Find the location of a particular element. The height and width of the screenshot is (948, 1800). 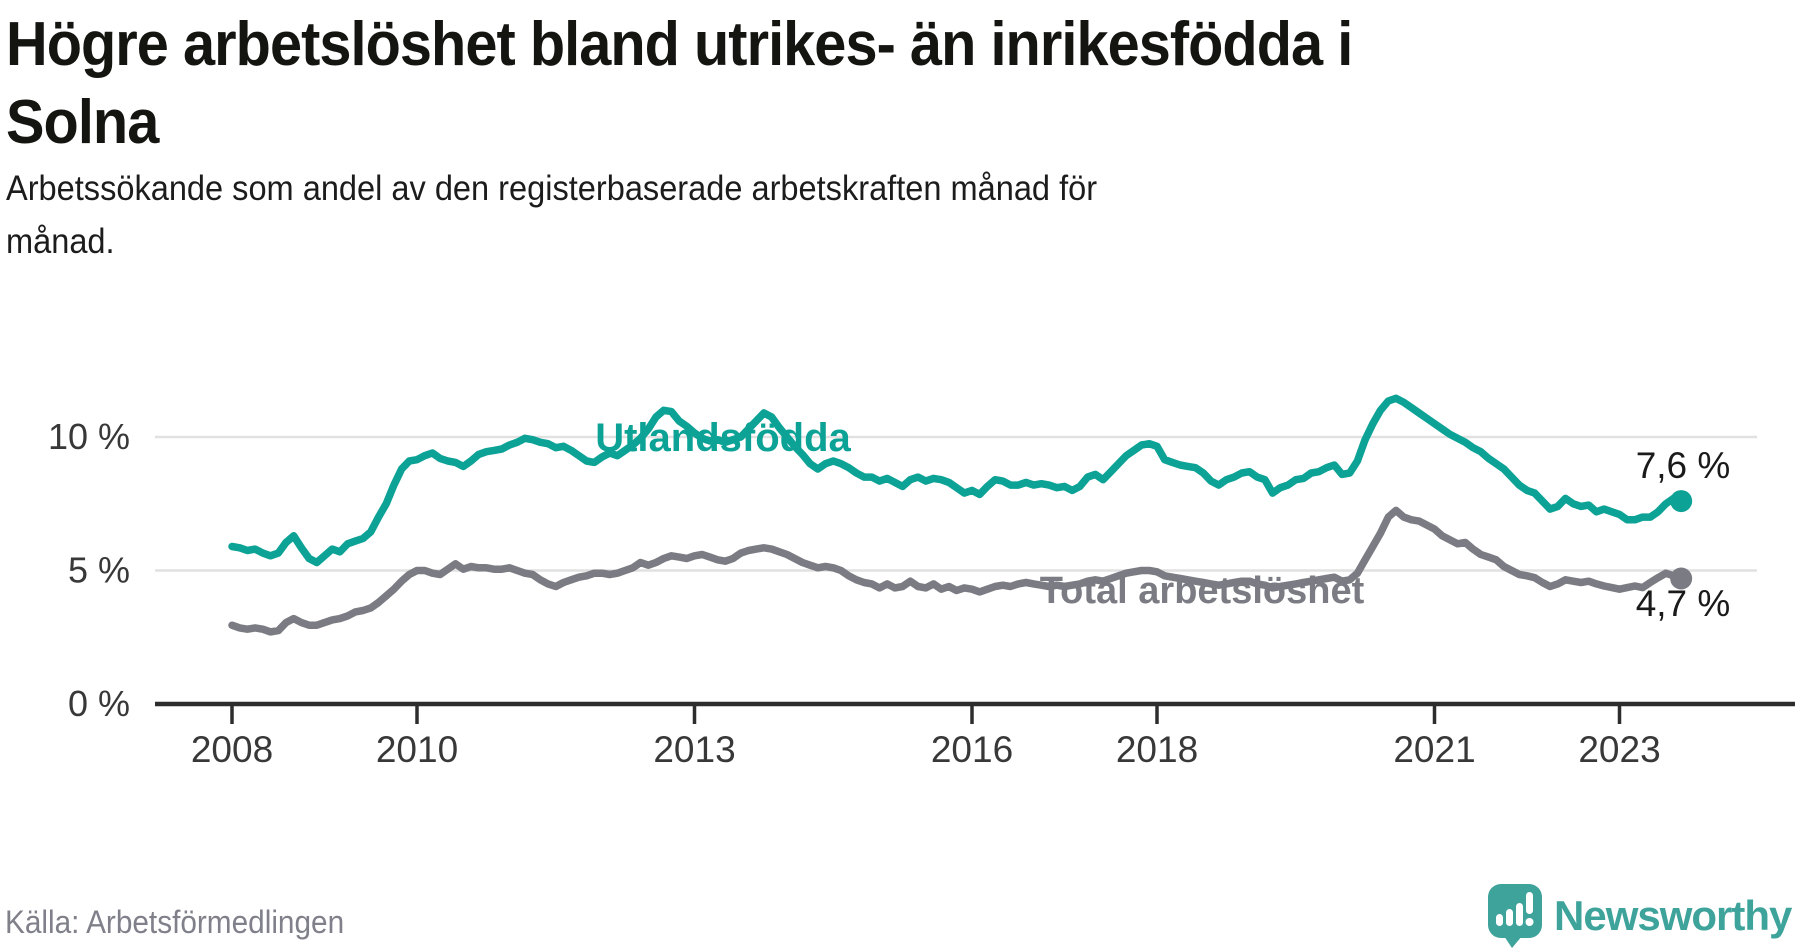

series-line-total-arbetsloshet is located at coordinates (956, 571).